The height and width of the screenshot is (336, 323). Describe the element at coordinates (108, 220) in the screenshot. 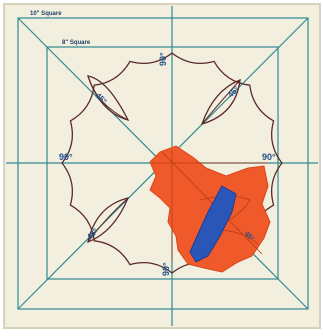

I see `petal-lower-left` at that location.